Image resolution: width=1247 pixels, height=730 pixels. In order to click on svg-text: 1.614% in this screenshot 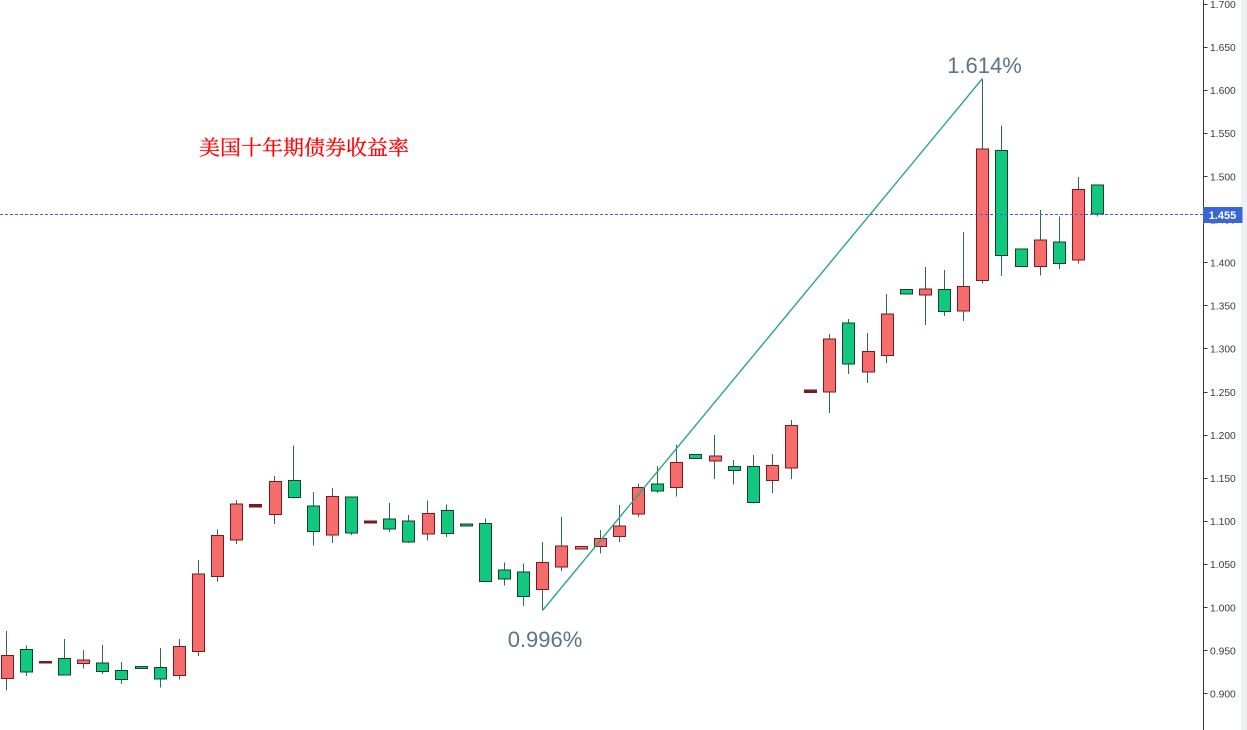, I will do `click(984, 65)`.